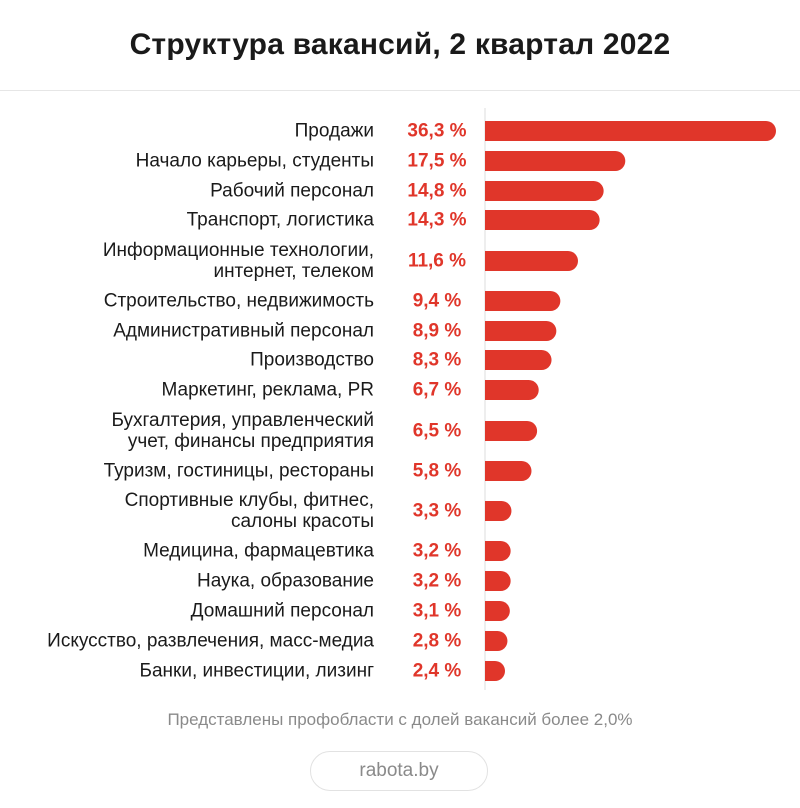  What do you see at coordinates (437, 261) in the screenshot?
I see `value-label: 11,6 %` at bounding box center [437, 261].